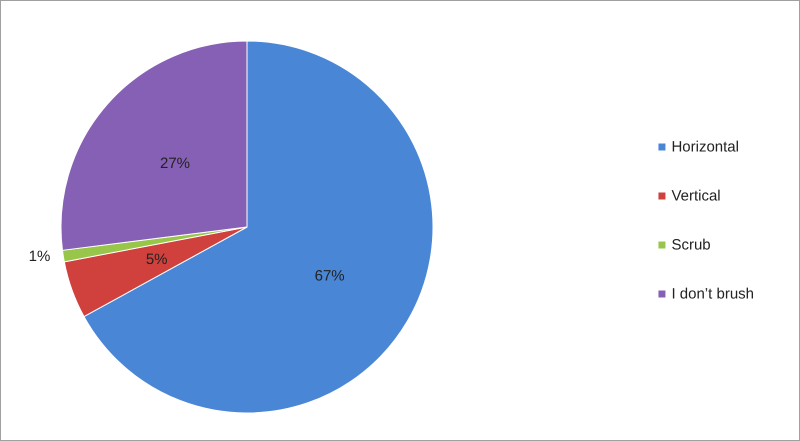  I want to click on data-label: 5%, so click(157, 259).